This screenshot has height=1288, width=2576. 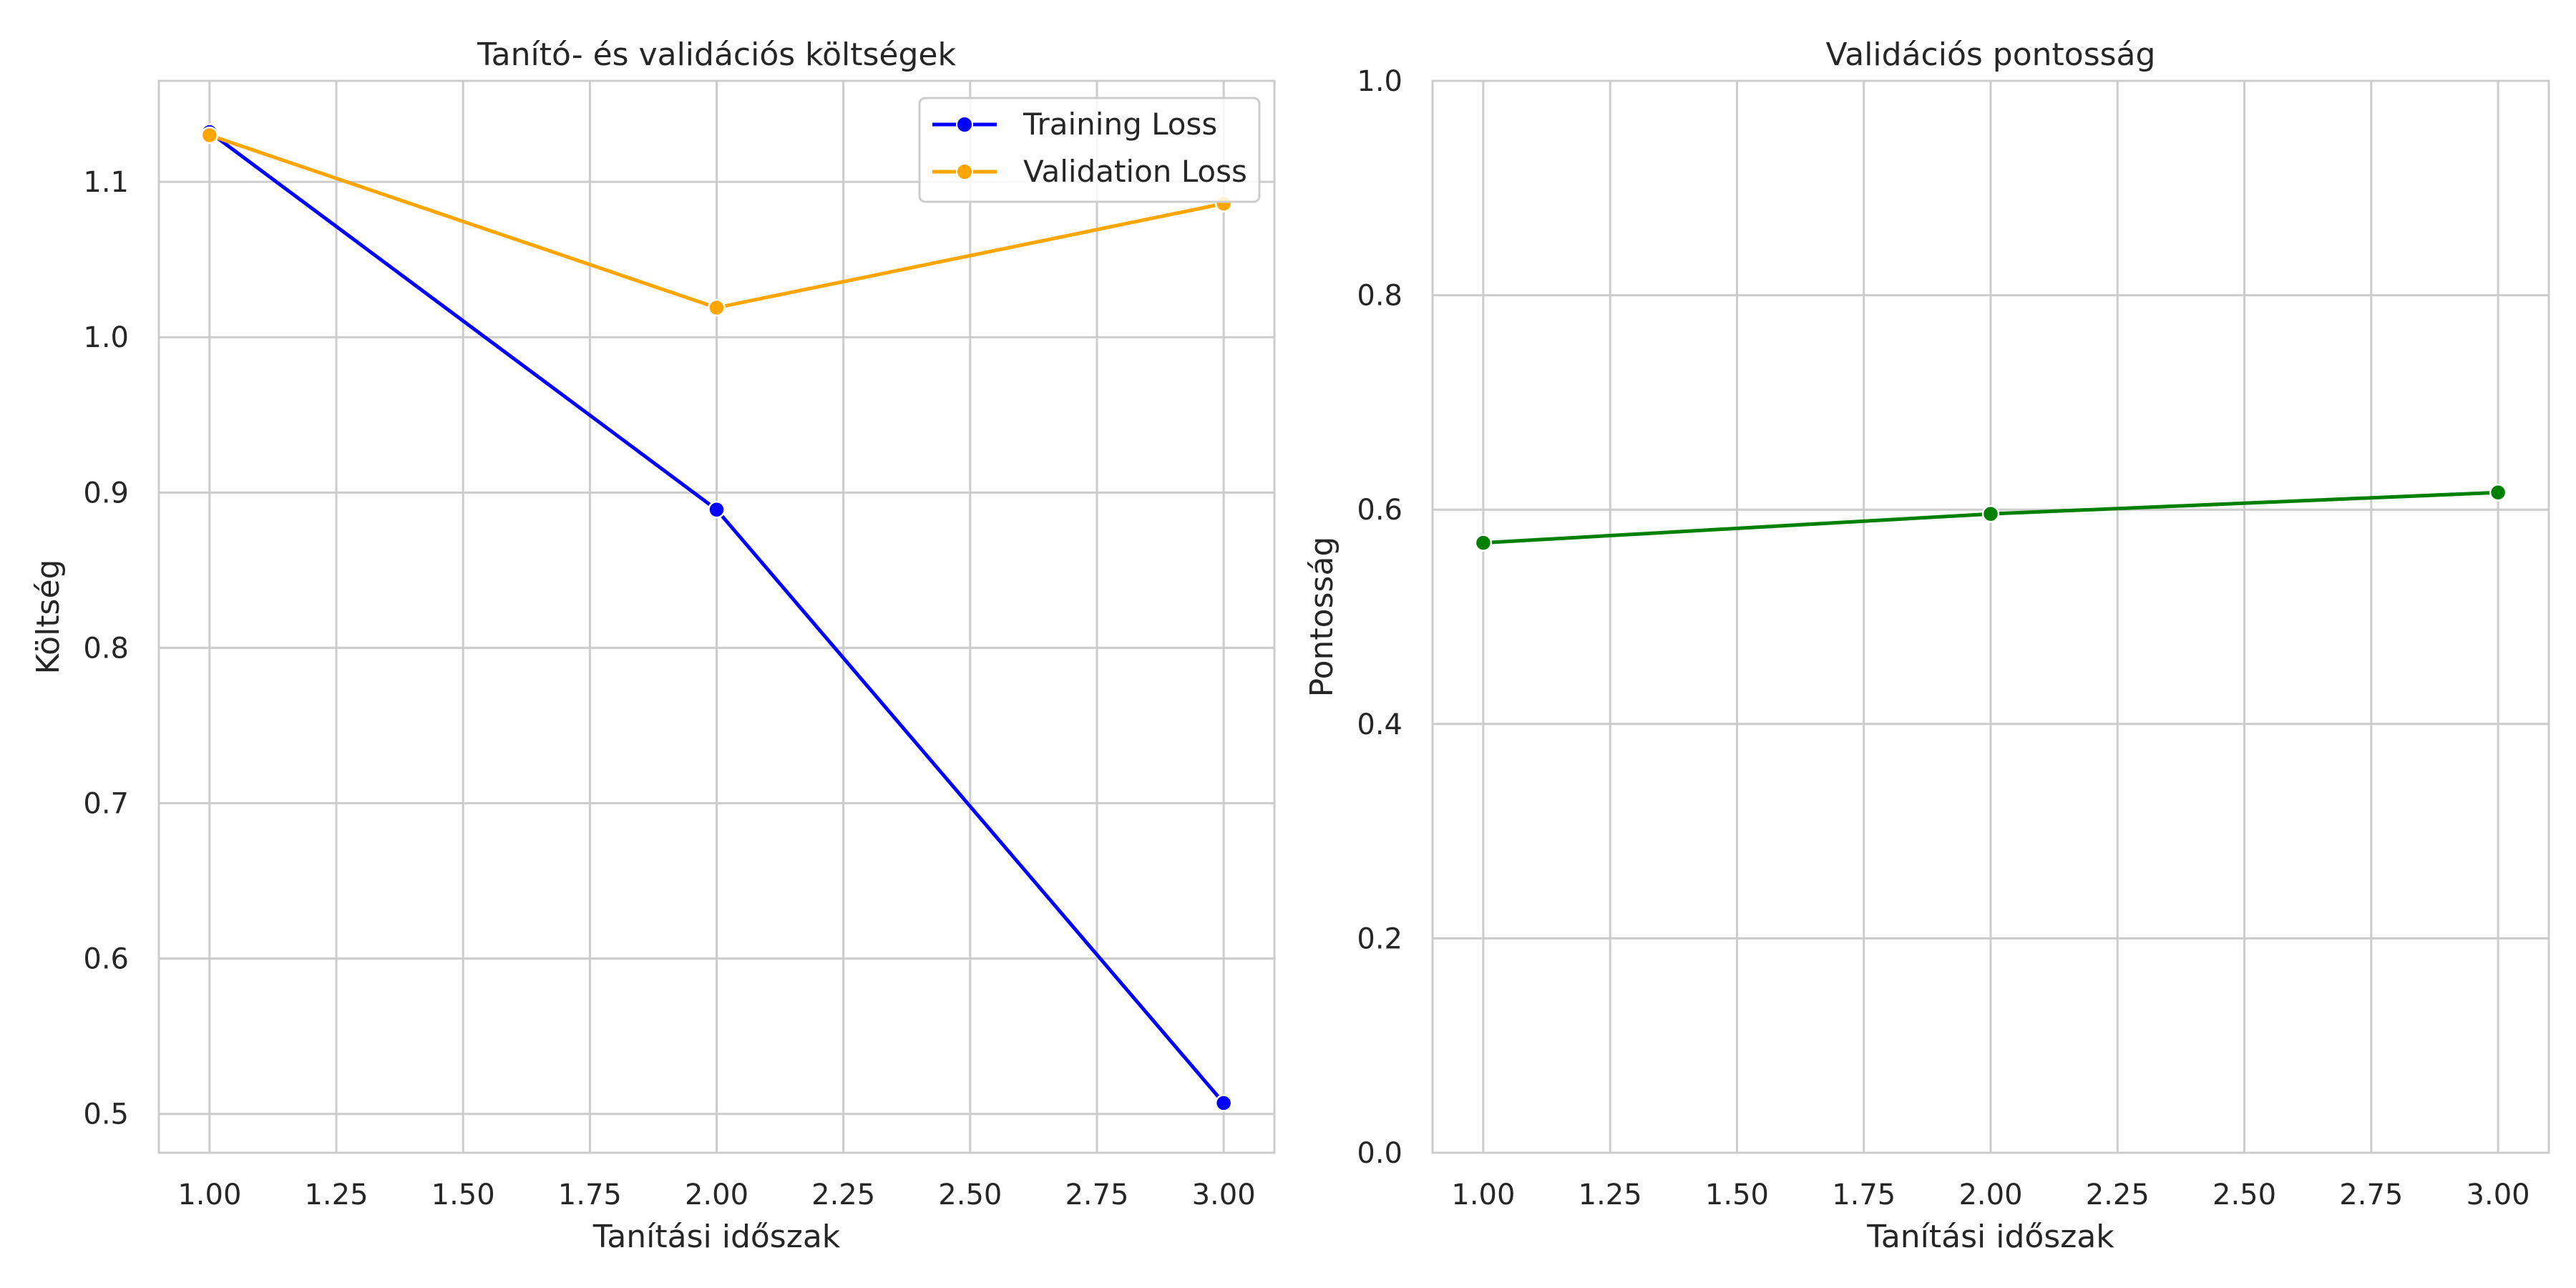 I want to click on accuracy-y-tick-label: 0.4, so click(x=1379, y=724).